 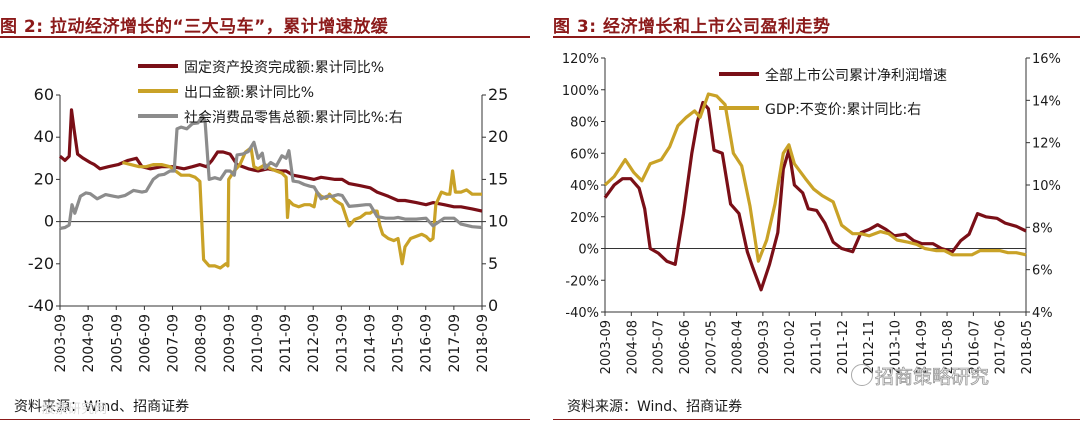 I want to click on x-tick-label: 2004-08, so click(x=632, y=347).